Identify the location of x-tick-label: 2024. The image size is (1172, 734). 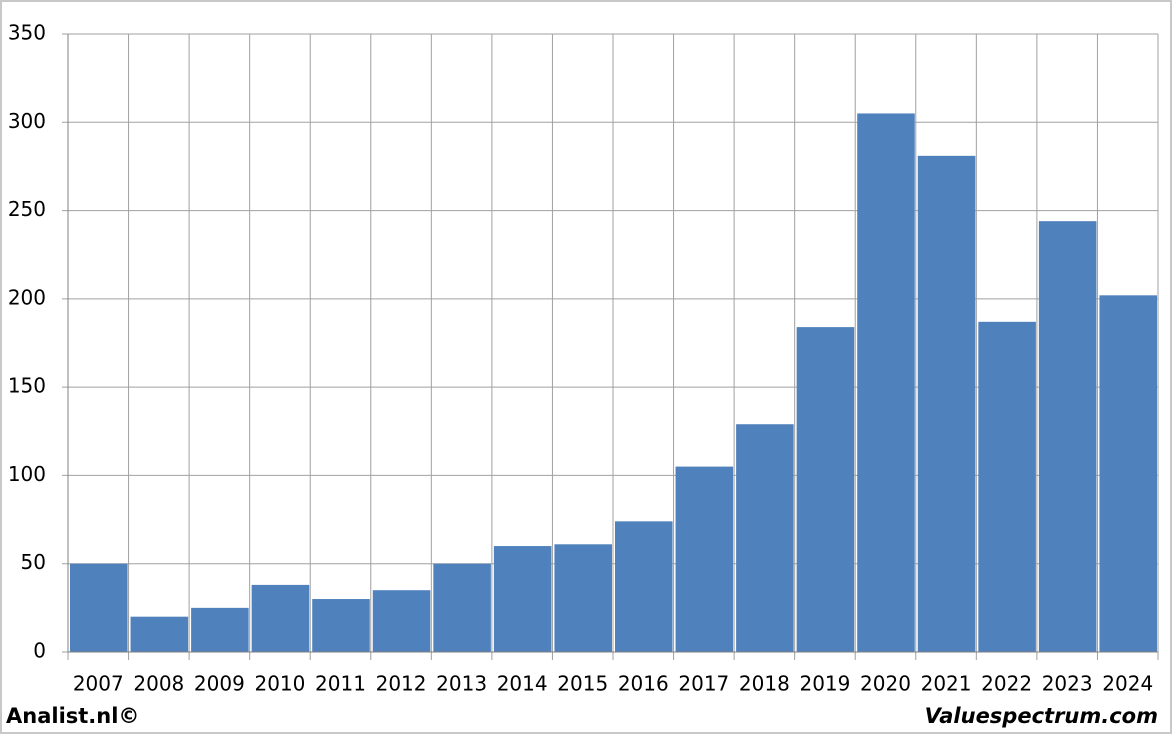
(1127, 684).